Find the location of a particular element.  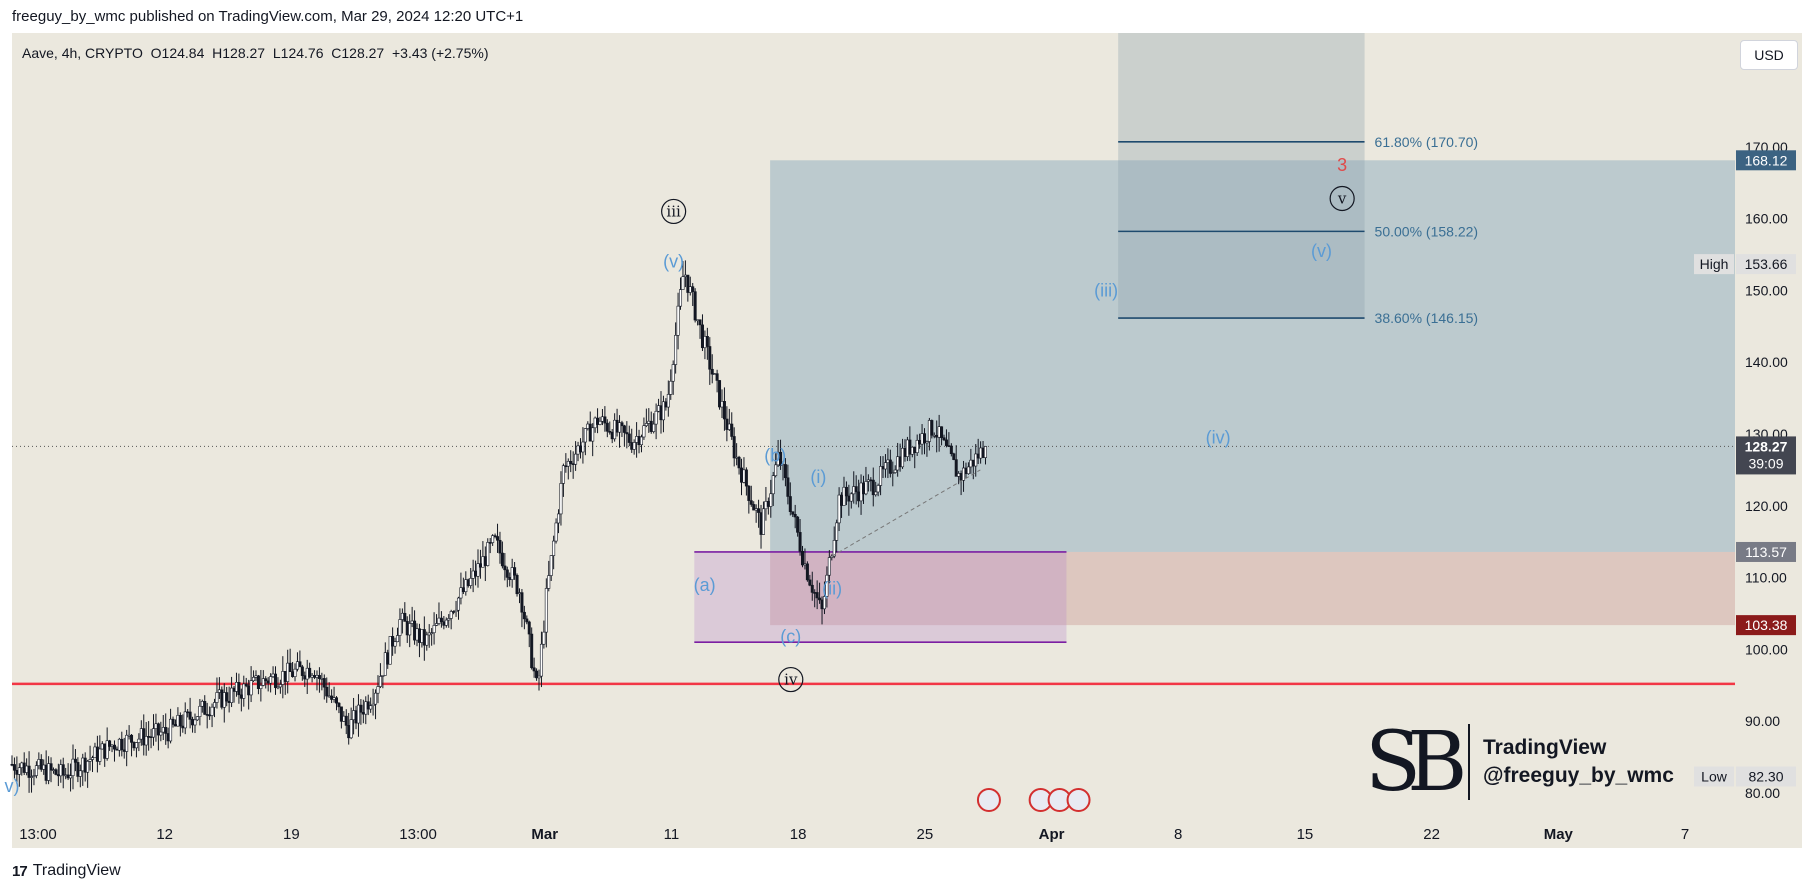

price-marker is located at coordinates (1766, 551).